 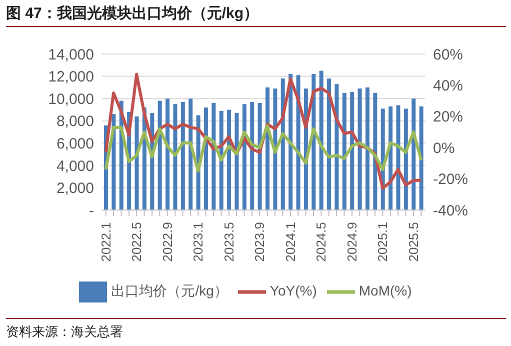 What do you see at coordinates (450, 211) in the screenshot?
I see `y2-tick-label: -40%` at bounding box center [450, 211].